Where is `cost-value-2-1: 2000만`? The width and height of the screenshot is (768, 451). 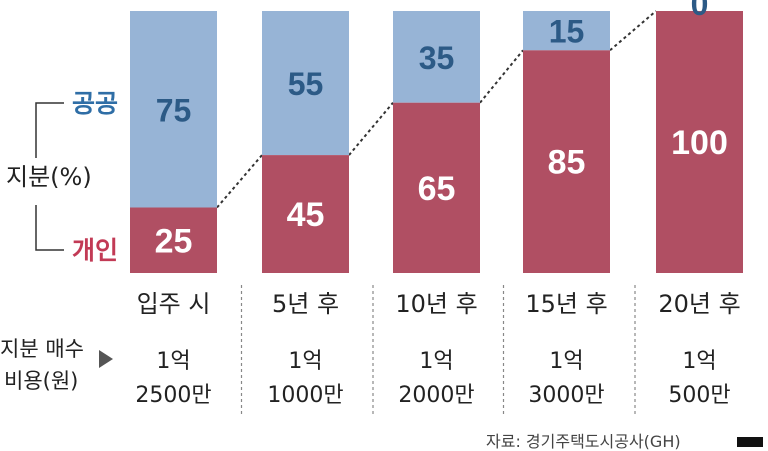 cost-value-2-1: 2000만 is located at coordinates (436, 395).